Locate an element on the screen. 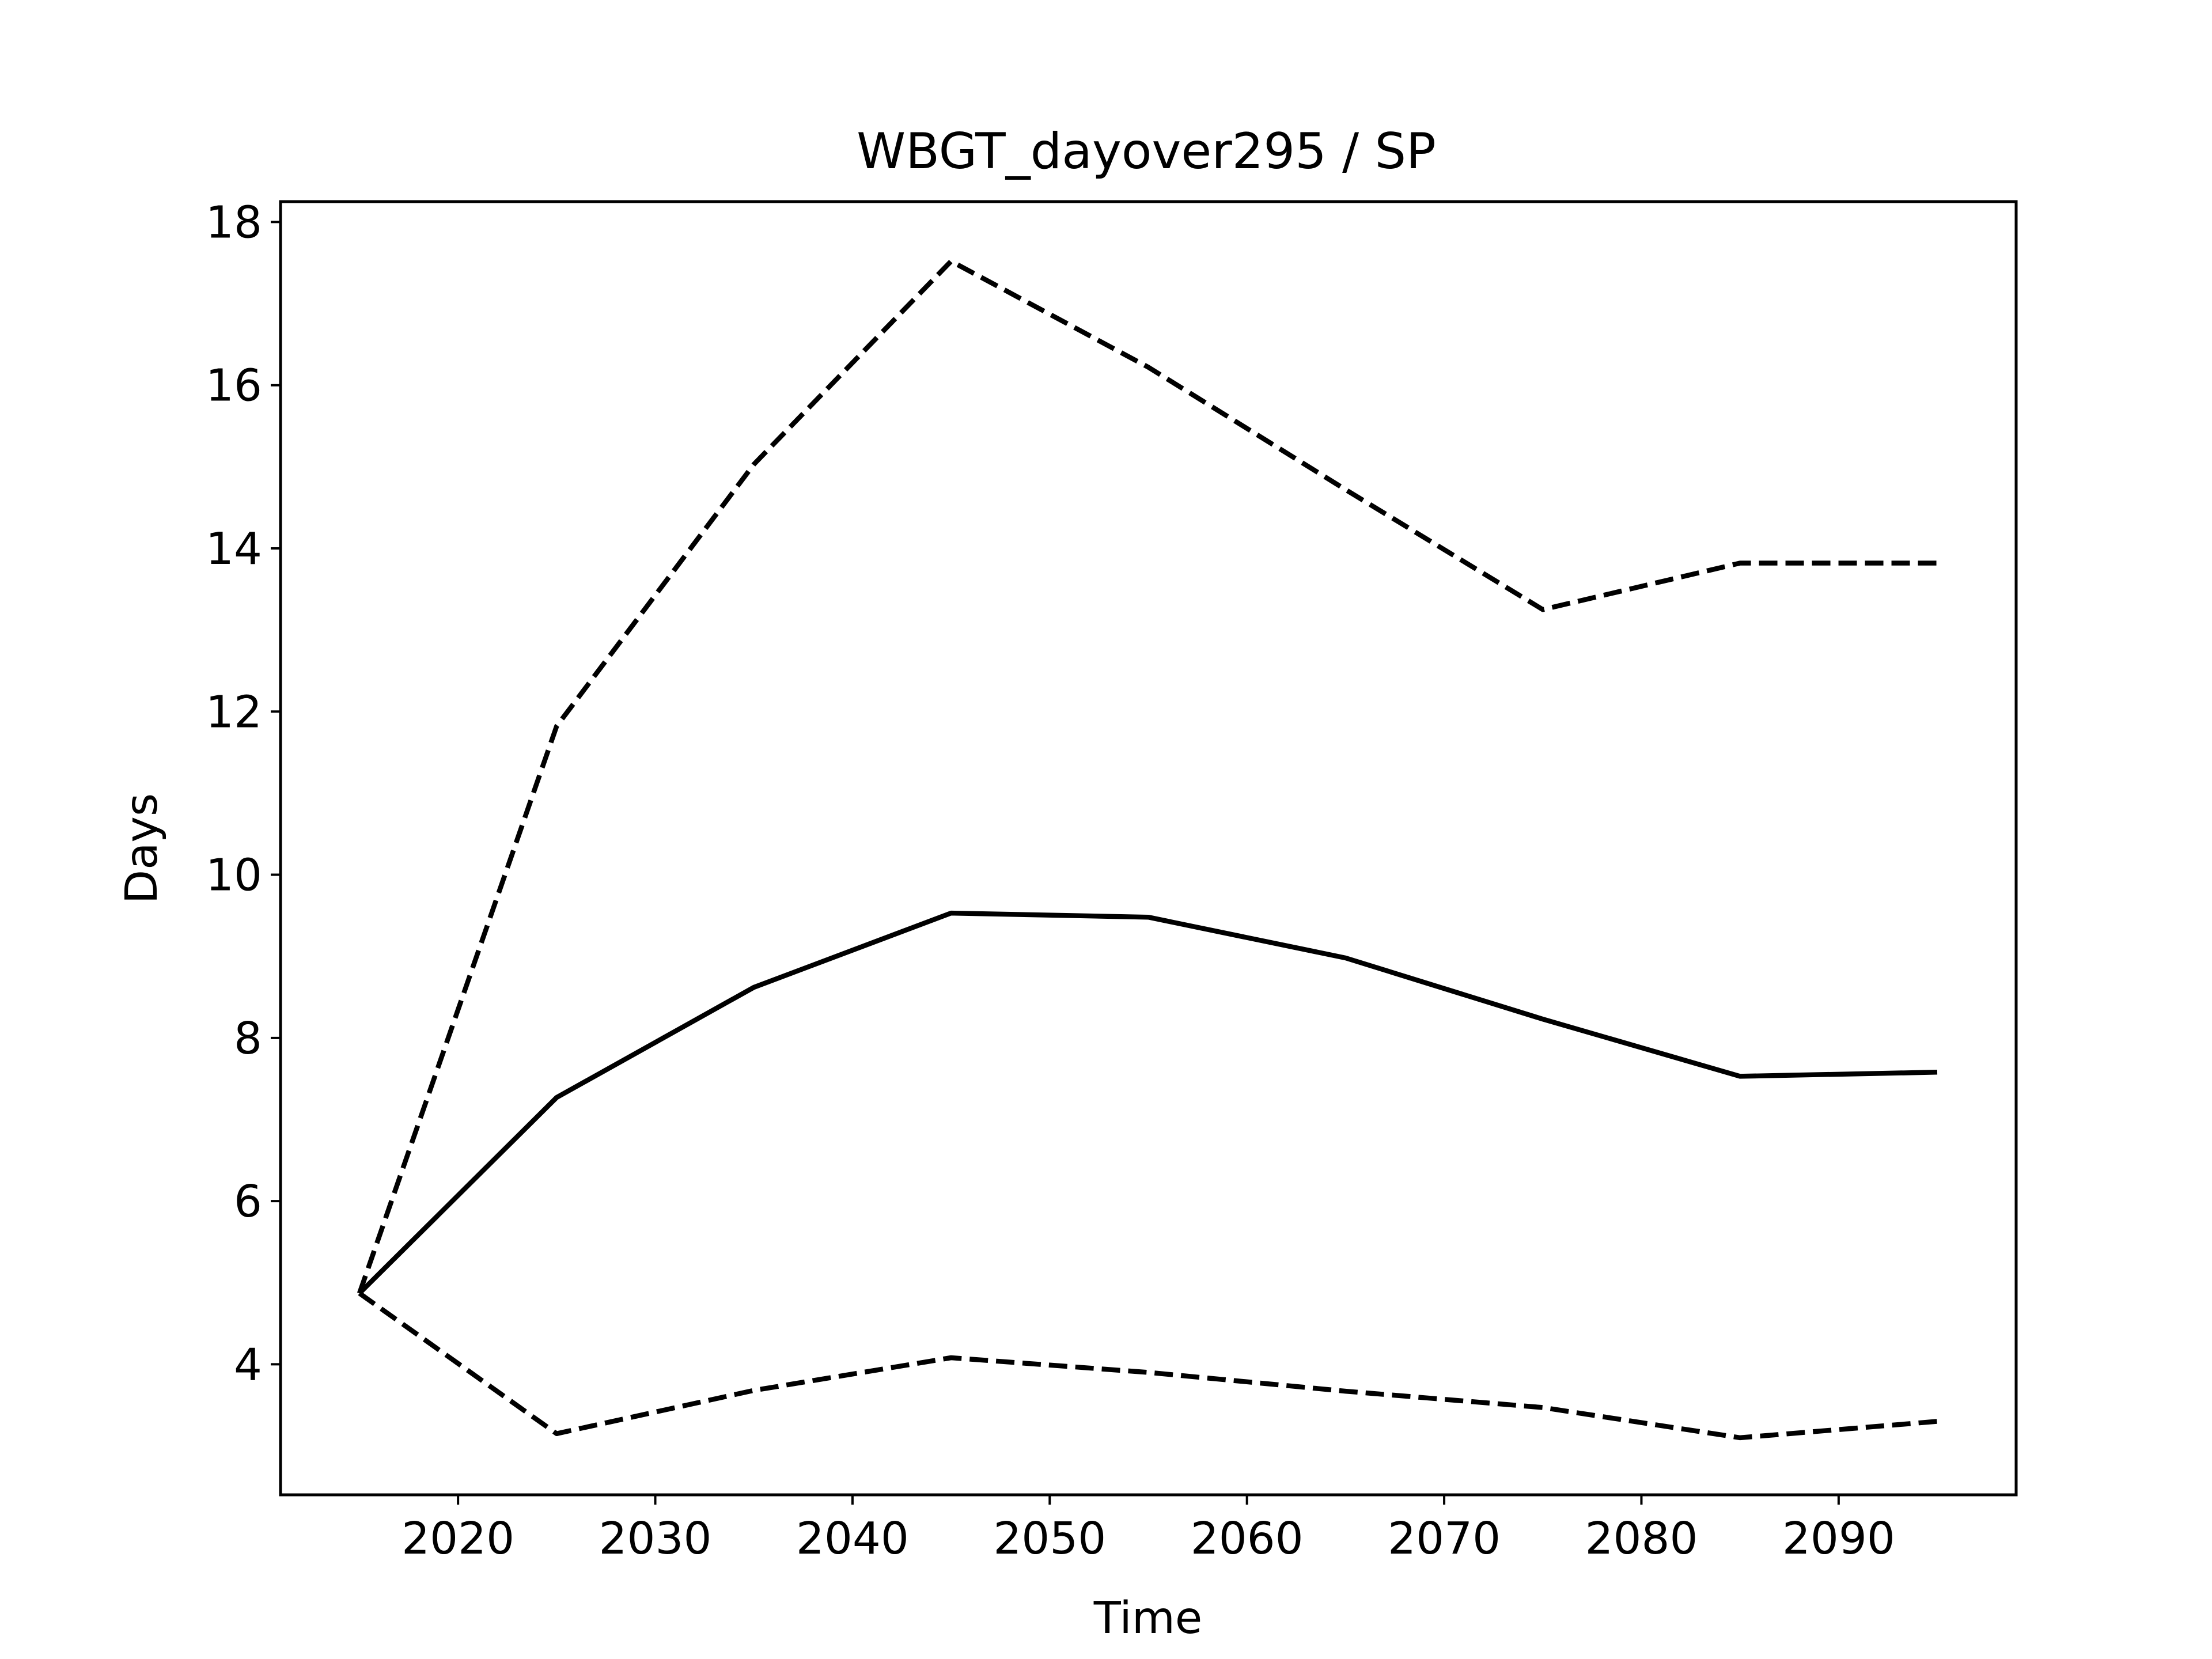 Image resolution: width=2212 pixels, height=1659 pixels. chart-title: WBGT_dayover295 / SP is located at coordinates (1146, 151).